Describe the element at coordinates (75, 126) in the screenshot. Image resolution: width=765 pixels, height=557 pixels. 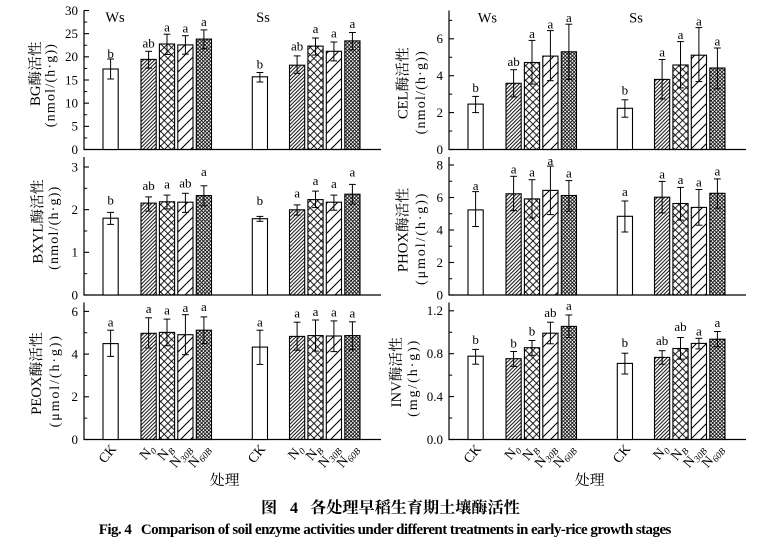
I see `svg-text: 5` at that location.